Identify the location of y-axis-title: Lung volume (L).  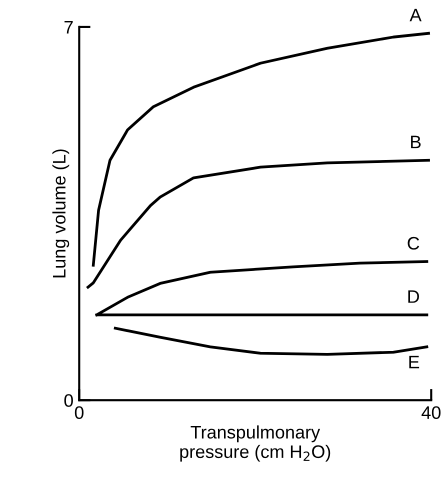
(61, 213).